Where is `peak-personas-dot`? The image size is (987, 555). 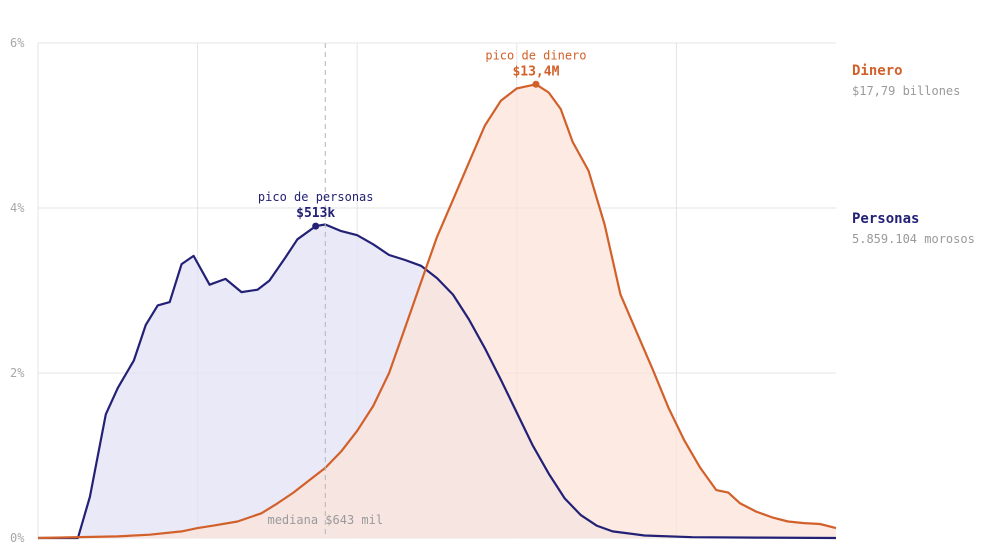
peak-personas-dot is located at coordinates (316, 226).